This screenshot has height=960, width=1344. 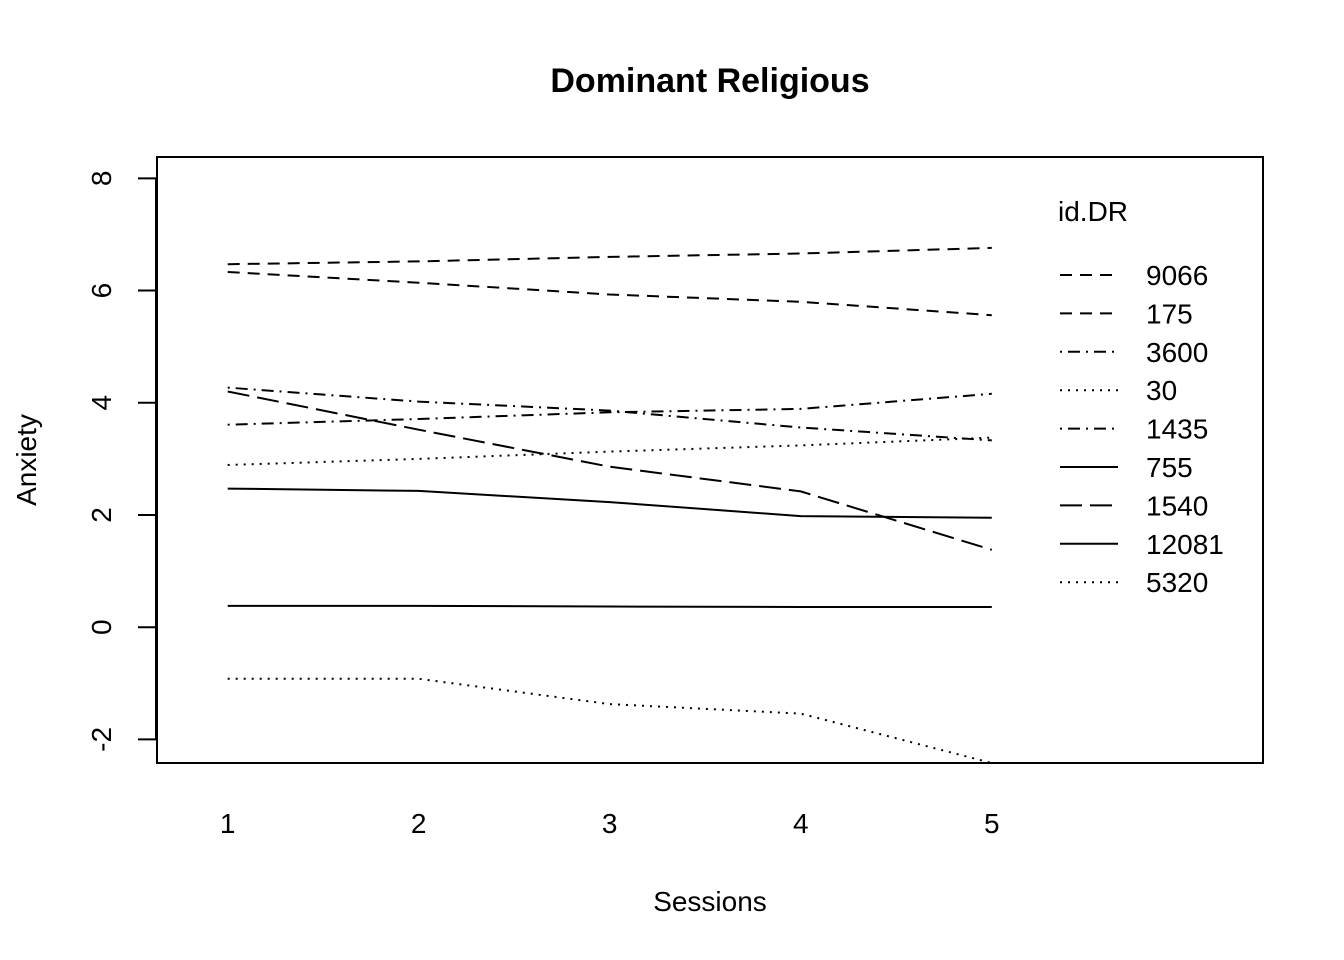 I want to click on legend-title: id.DR, so click(x=1093, y=211).